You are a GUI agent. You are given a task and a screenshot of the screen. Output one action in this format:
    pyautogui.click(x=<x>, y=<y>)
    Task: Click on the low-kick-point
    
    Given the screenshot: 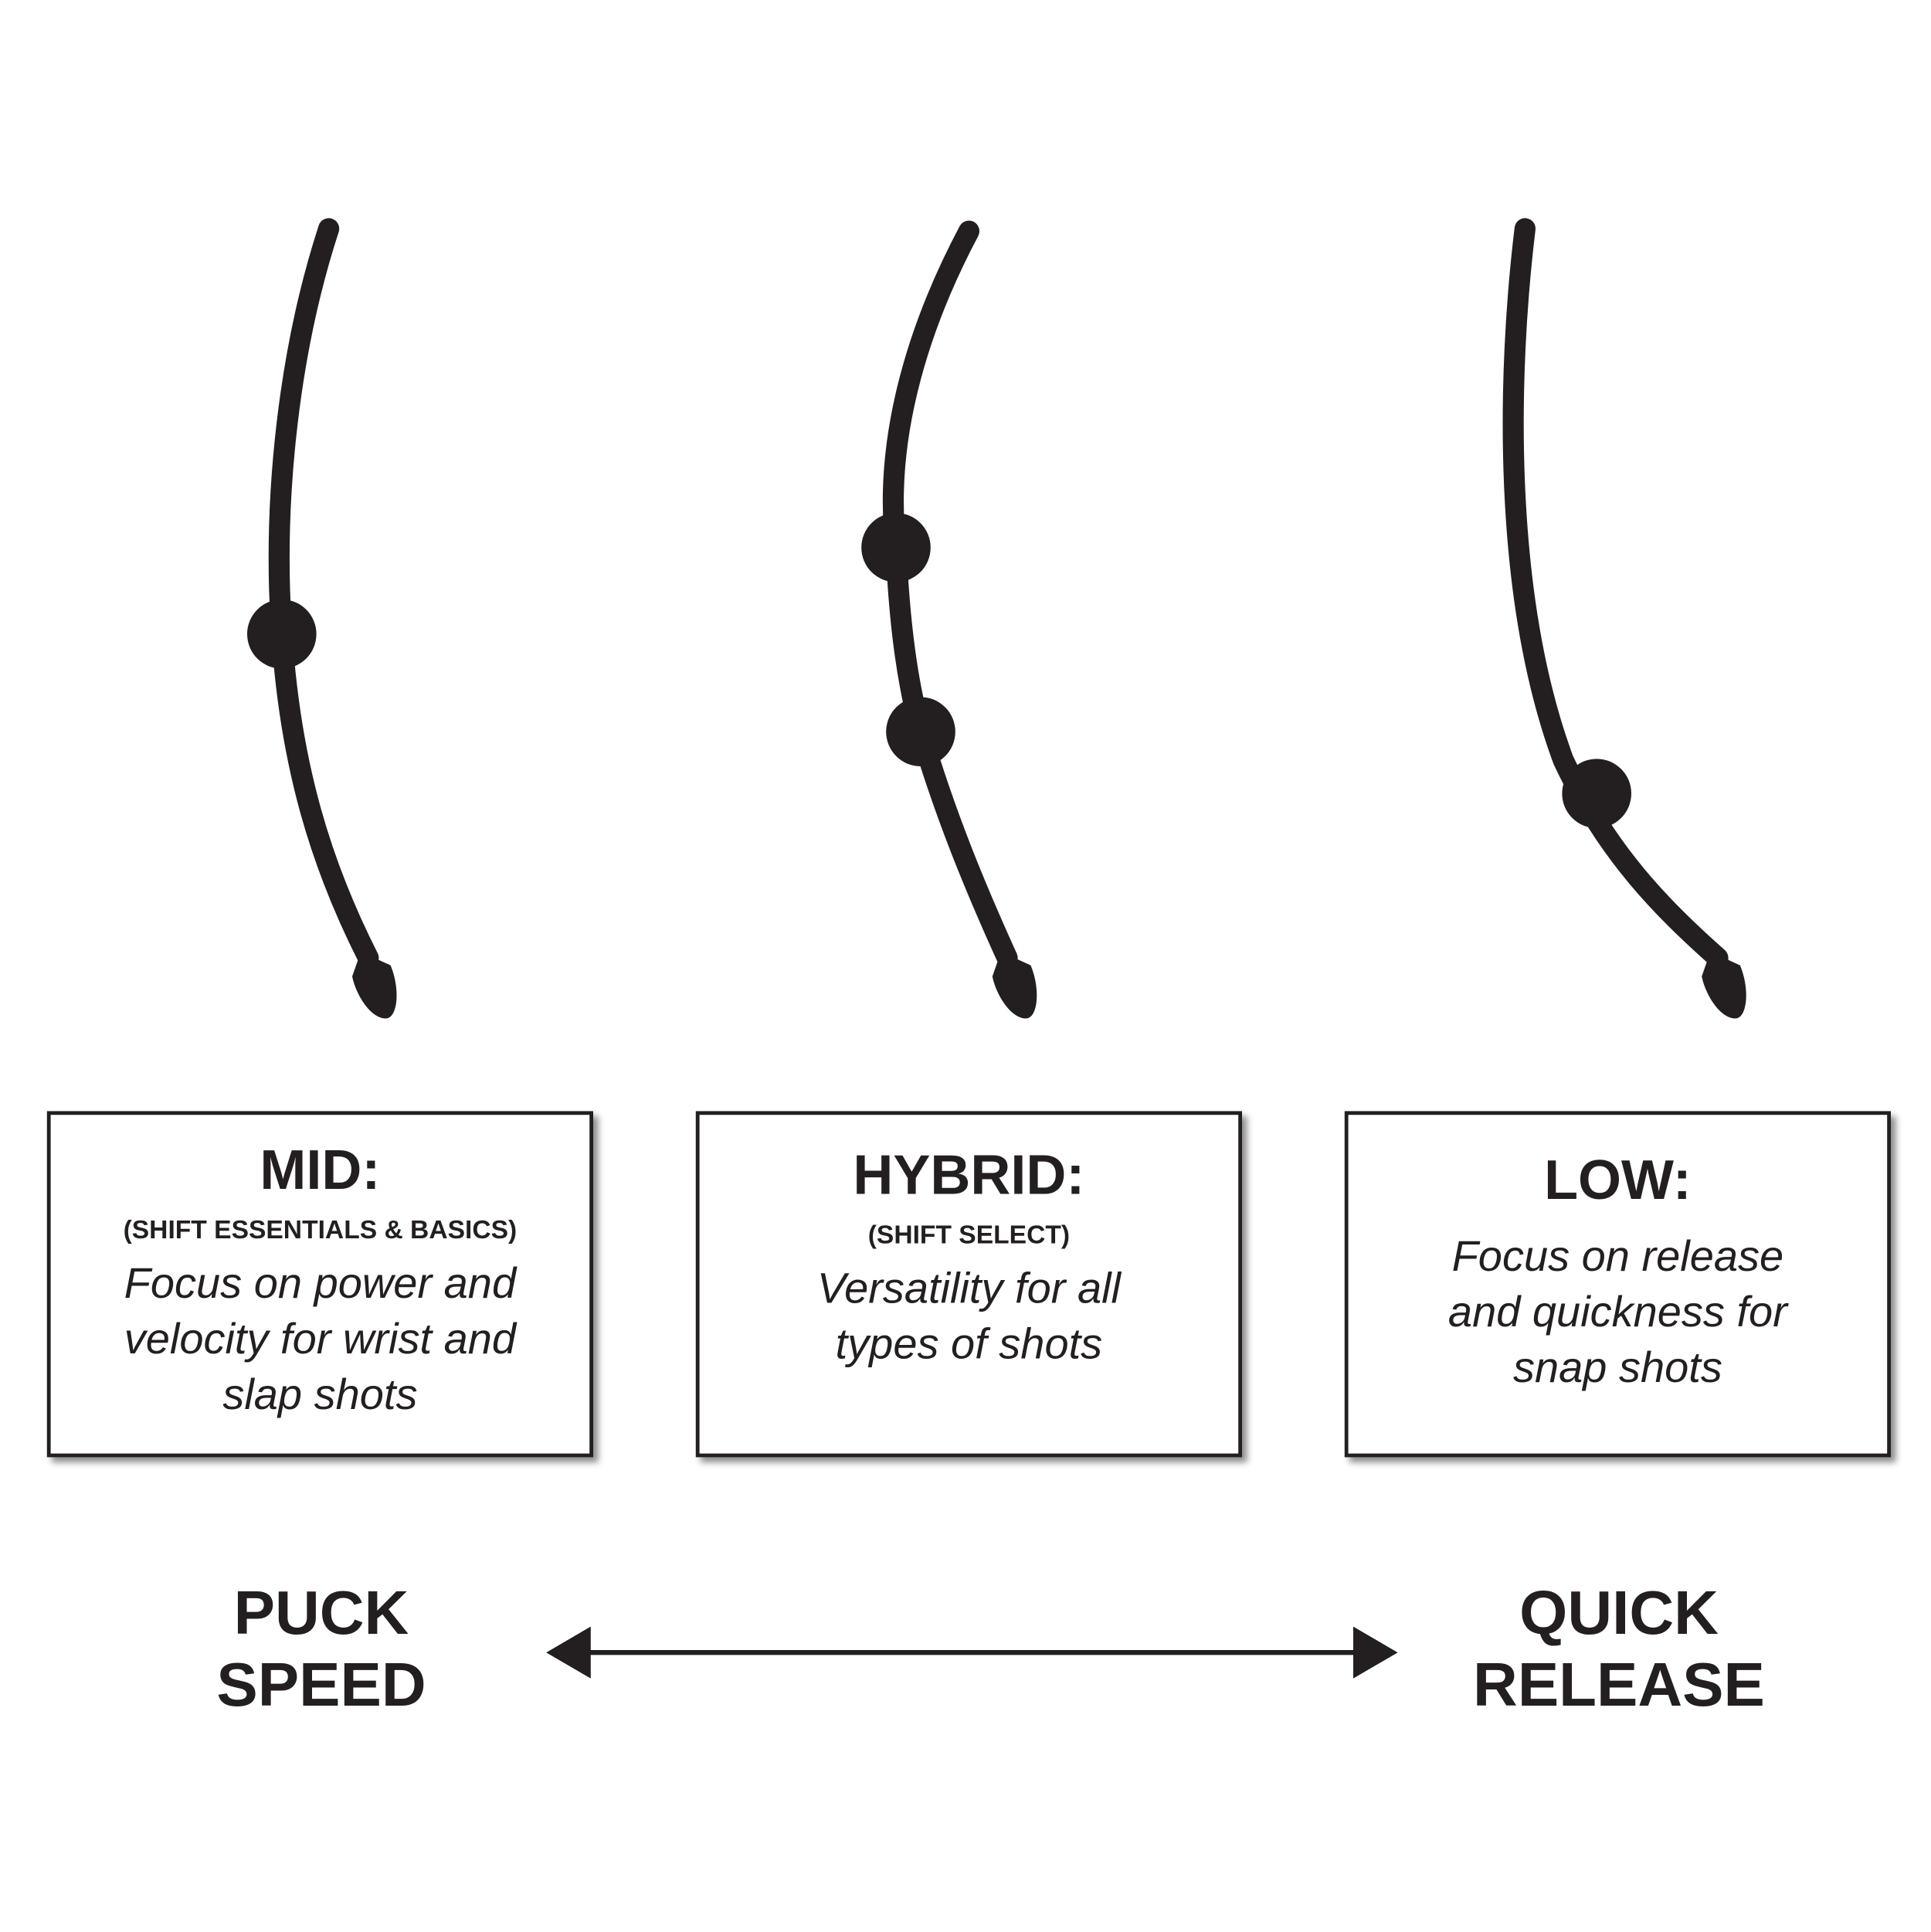 What is the action you would take?
    pyautogui.click(x=1596, y=794)
    